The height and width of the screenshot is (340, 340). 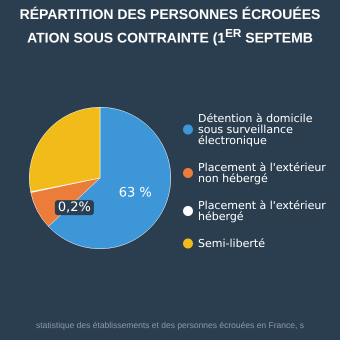 What do you see at coordinates (135, 193) in the screenshot?
I see `data-label: 63 %` at bounding box center [135, 193].